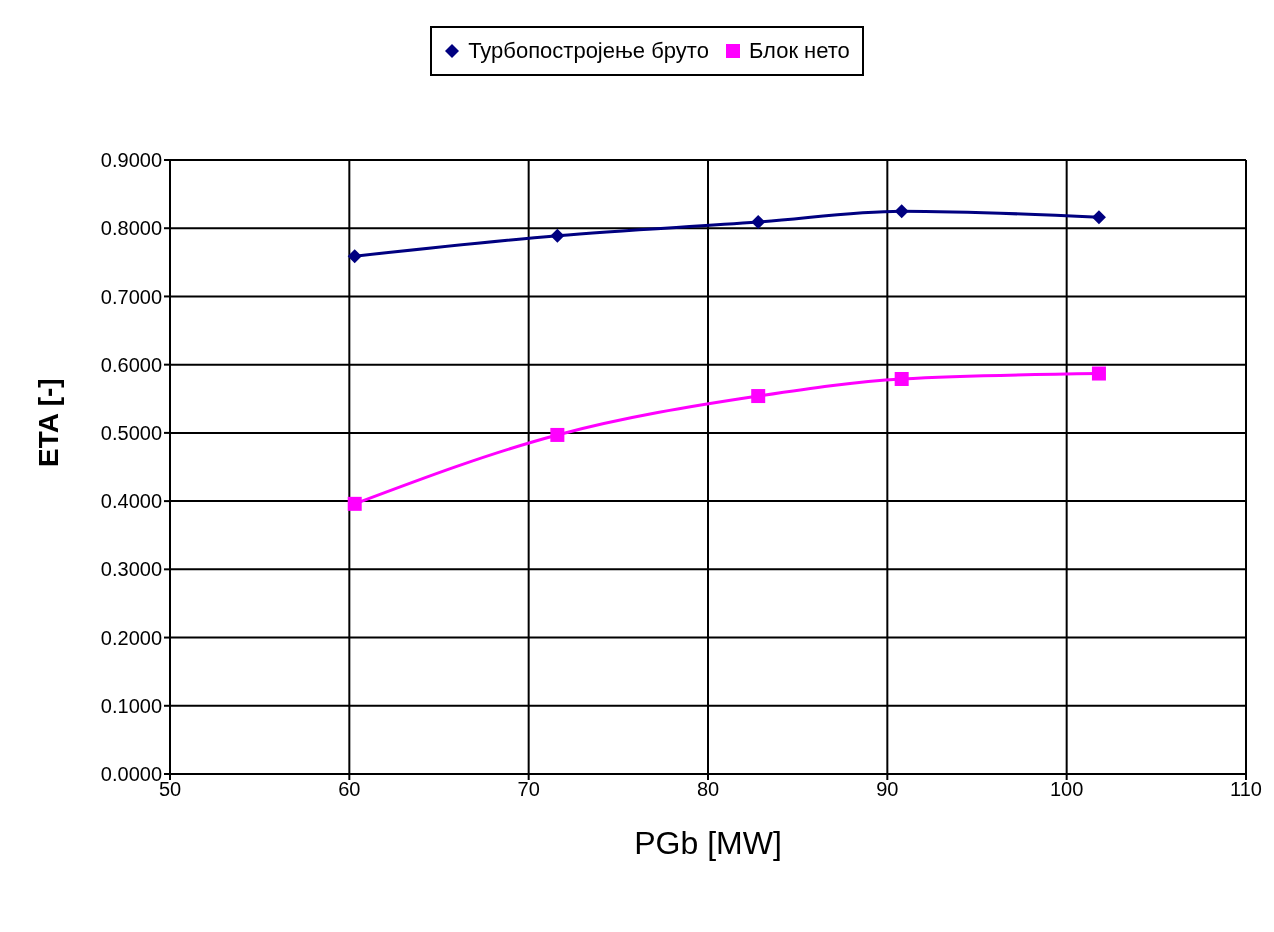 This screenshot has width=1274, height=932. What do you see at coordinates (887, 789) in the screenshot?
I see `x-tick-label: 90` at bounding box center [887, 789].